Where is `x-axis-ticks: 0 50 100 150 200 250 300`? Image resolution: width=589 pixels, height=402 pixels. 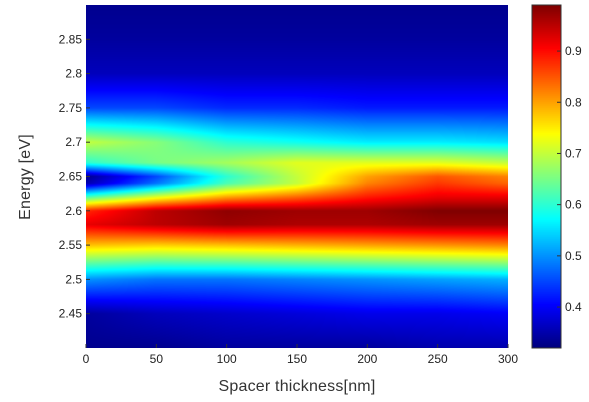 x-axis-ticks: 0 50 100 150 200 250 300 is located at coordinates (300, 355).